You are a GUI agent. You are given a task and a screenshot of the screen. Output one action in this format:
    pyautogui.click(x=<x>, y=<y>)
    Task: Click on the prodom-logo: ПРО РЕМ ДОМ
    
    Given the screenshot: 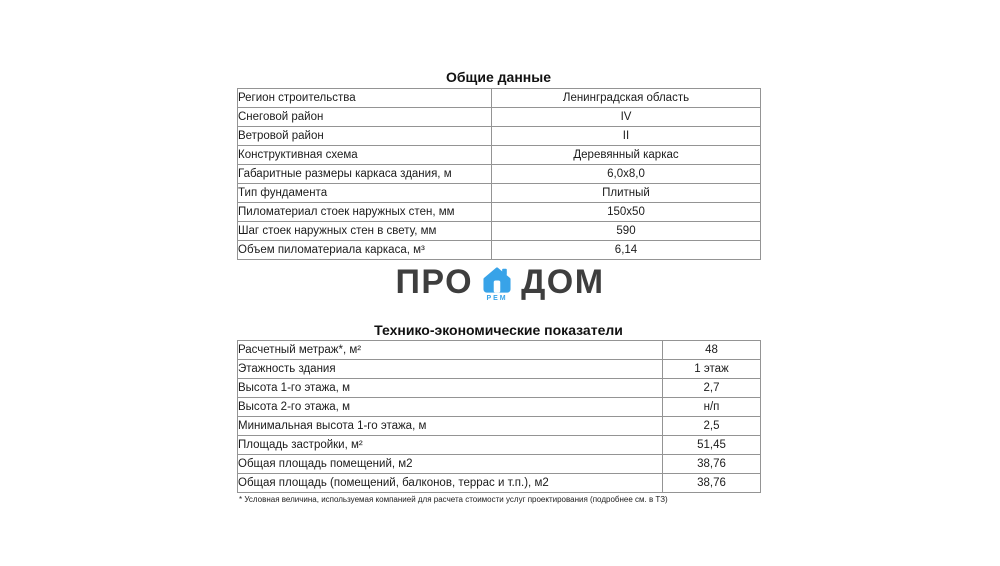 What is the action you would take?
    pyautogui.click(x=500, y=282)
    